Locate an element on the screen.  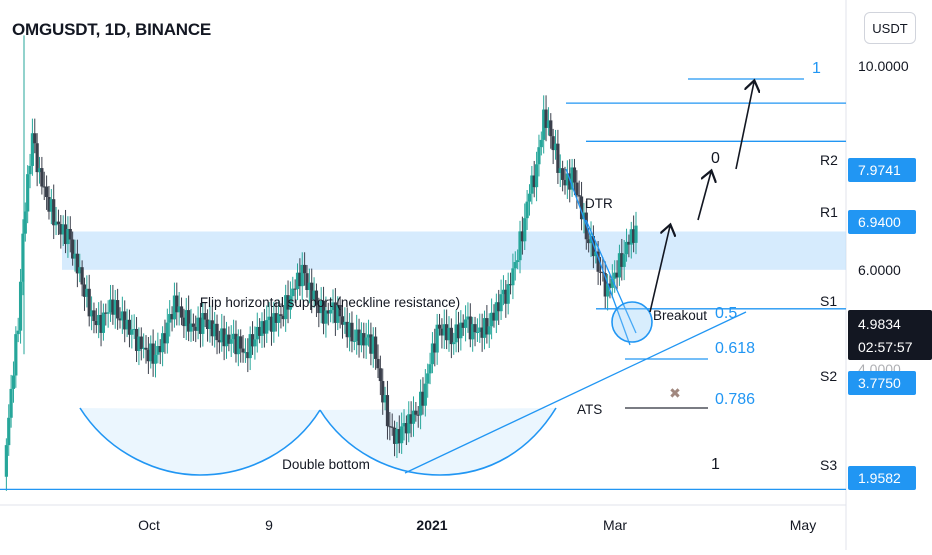
price-label-s2-text: 3.7750 is located at coordinates (879, 383).